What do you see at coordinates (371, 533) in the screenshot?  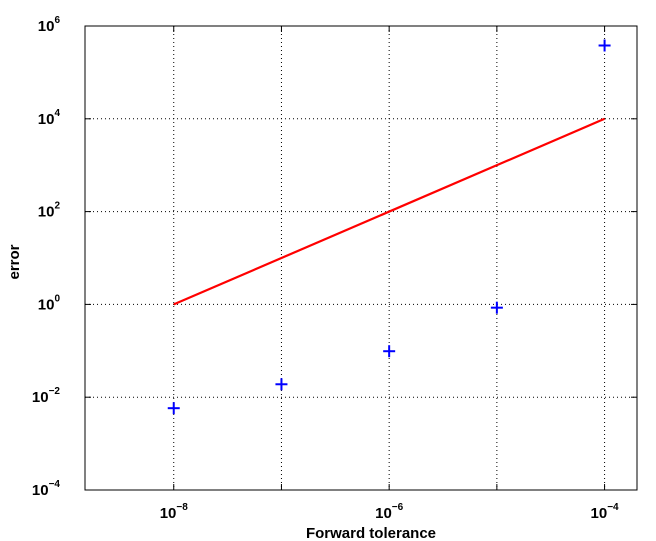 I see `x-axis-title: Forward tolerance` at bounding box center [371, 533].